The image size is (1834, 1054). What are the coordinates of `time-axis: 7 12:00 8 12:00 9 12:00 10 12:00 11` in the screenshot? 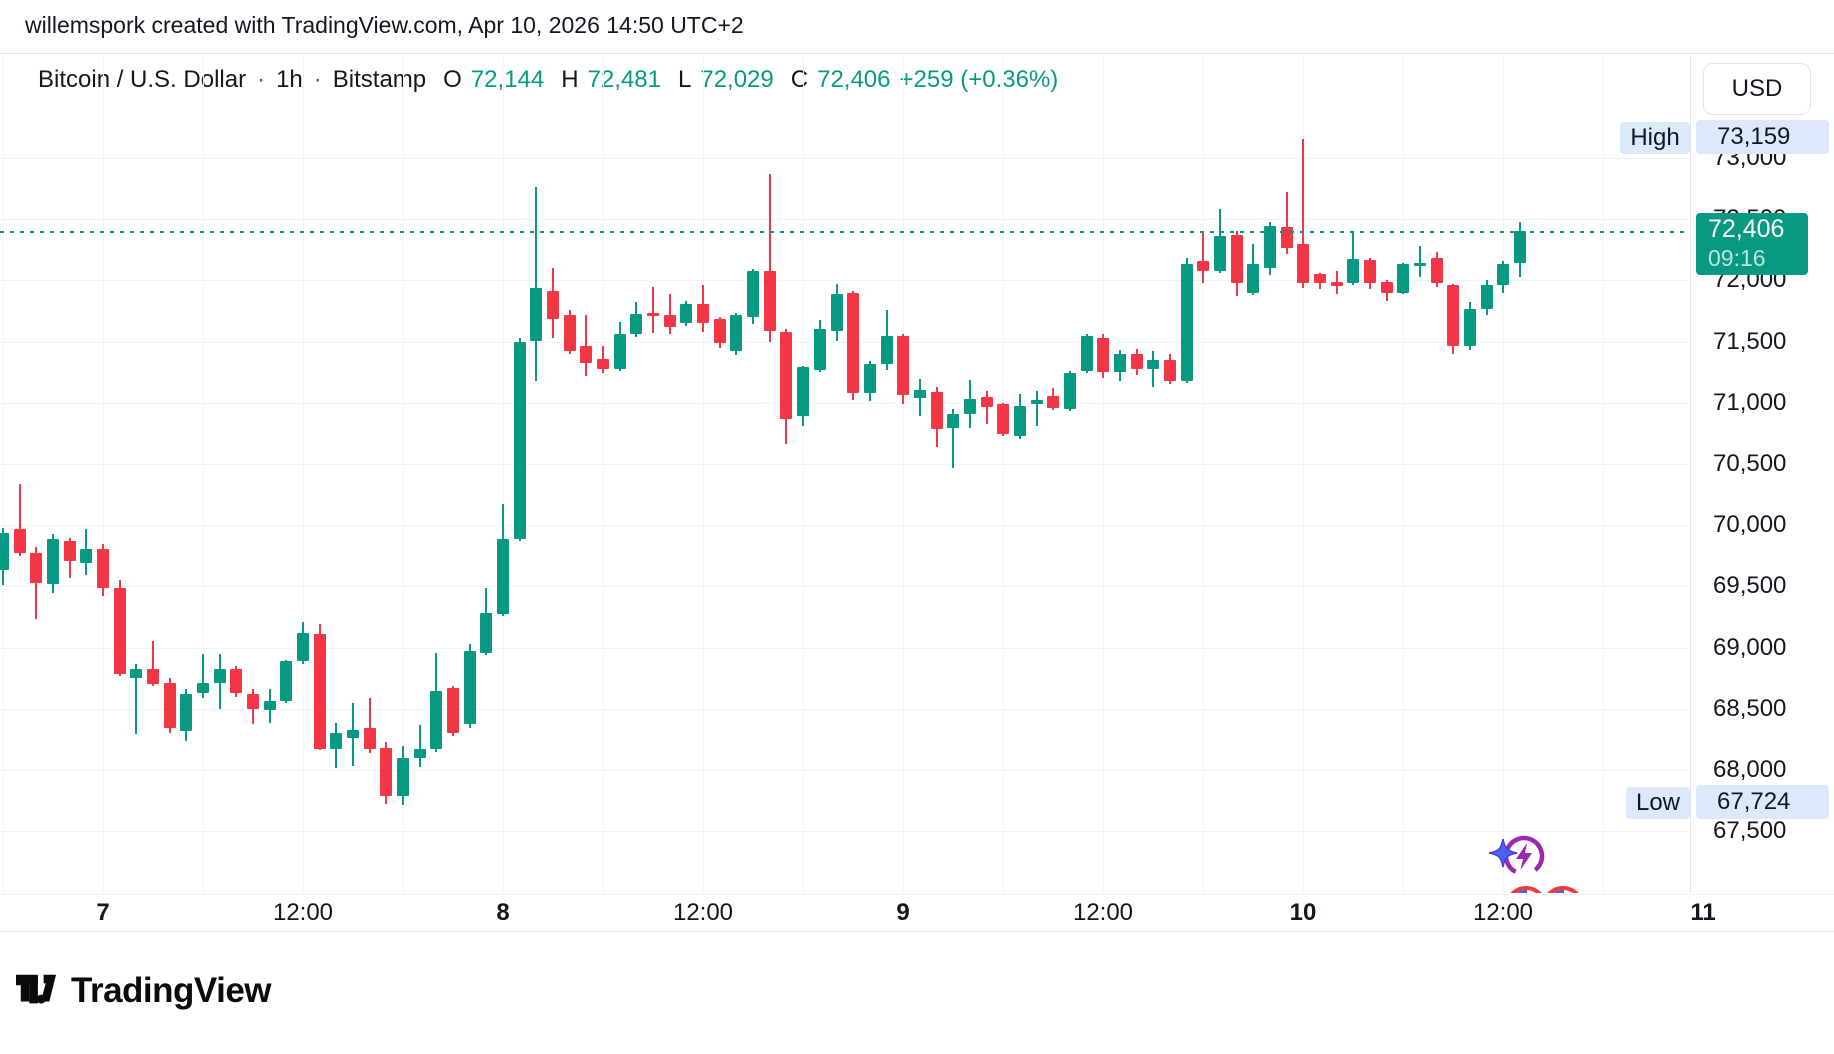 It's located at (917, 912).